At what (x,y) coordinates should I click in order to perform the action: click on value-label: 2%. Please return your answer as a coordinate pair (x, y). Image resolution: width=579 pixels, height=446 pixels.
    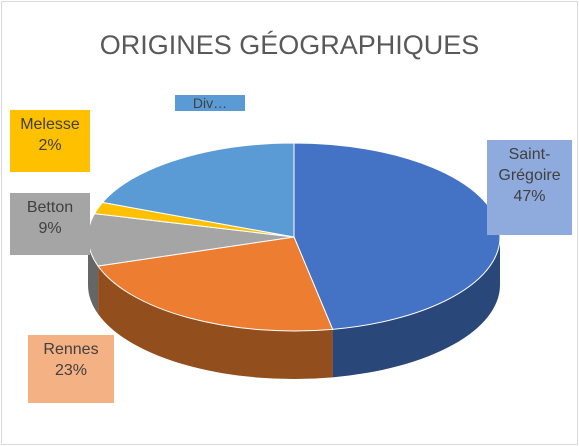
    Looking at the image, I should click on (50, 145).